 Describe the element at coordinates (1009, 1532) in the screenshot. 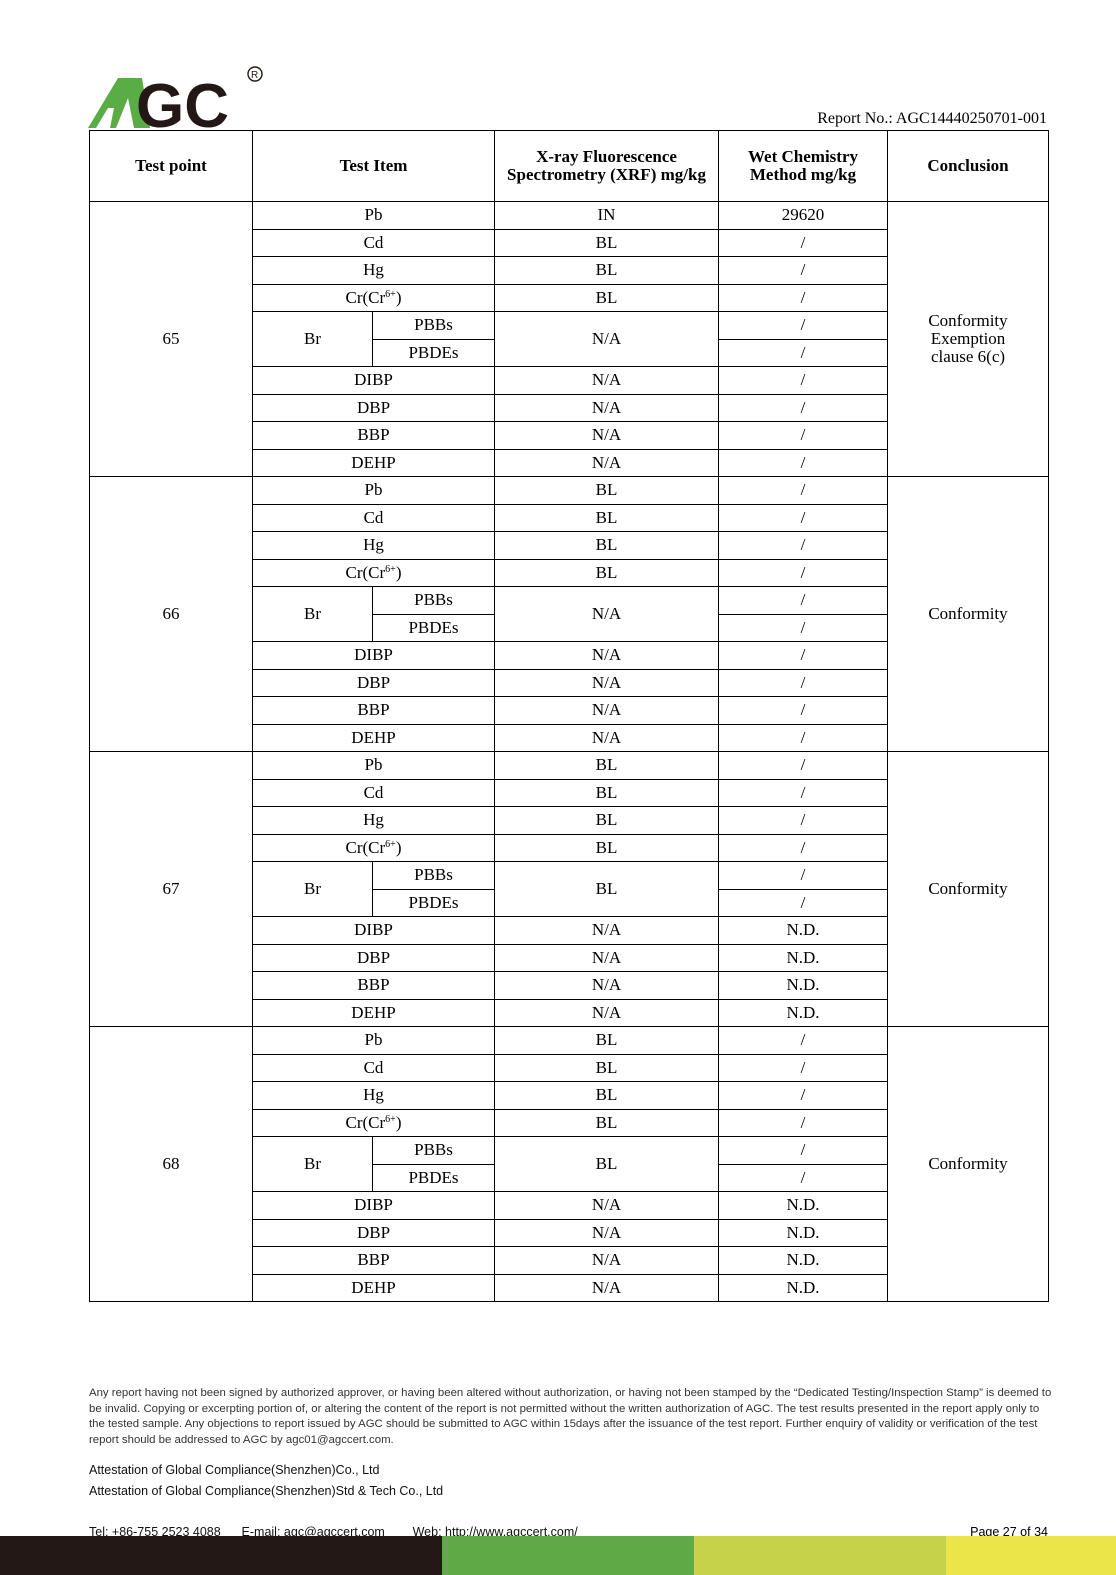

I see `page-number: Page 27 of 34` at that location.